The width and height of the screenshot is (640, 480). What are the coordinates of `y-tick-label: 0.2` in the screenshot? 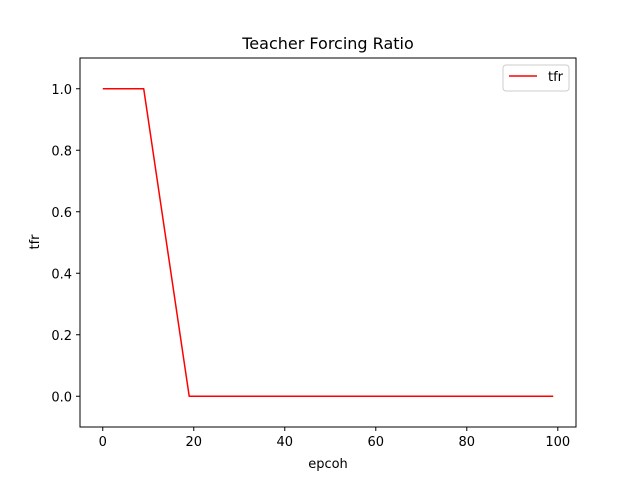 It's located at (61, 336).